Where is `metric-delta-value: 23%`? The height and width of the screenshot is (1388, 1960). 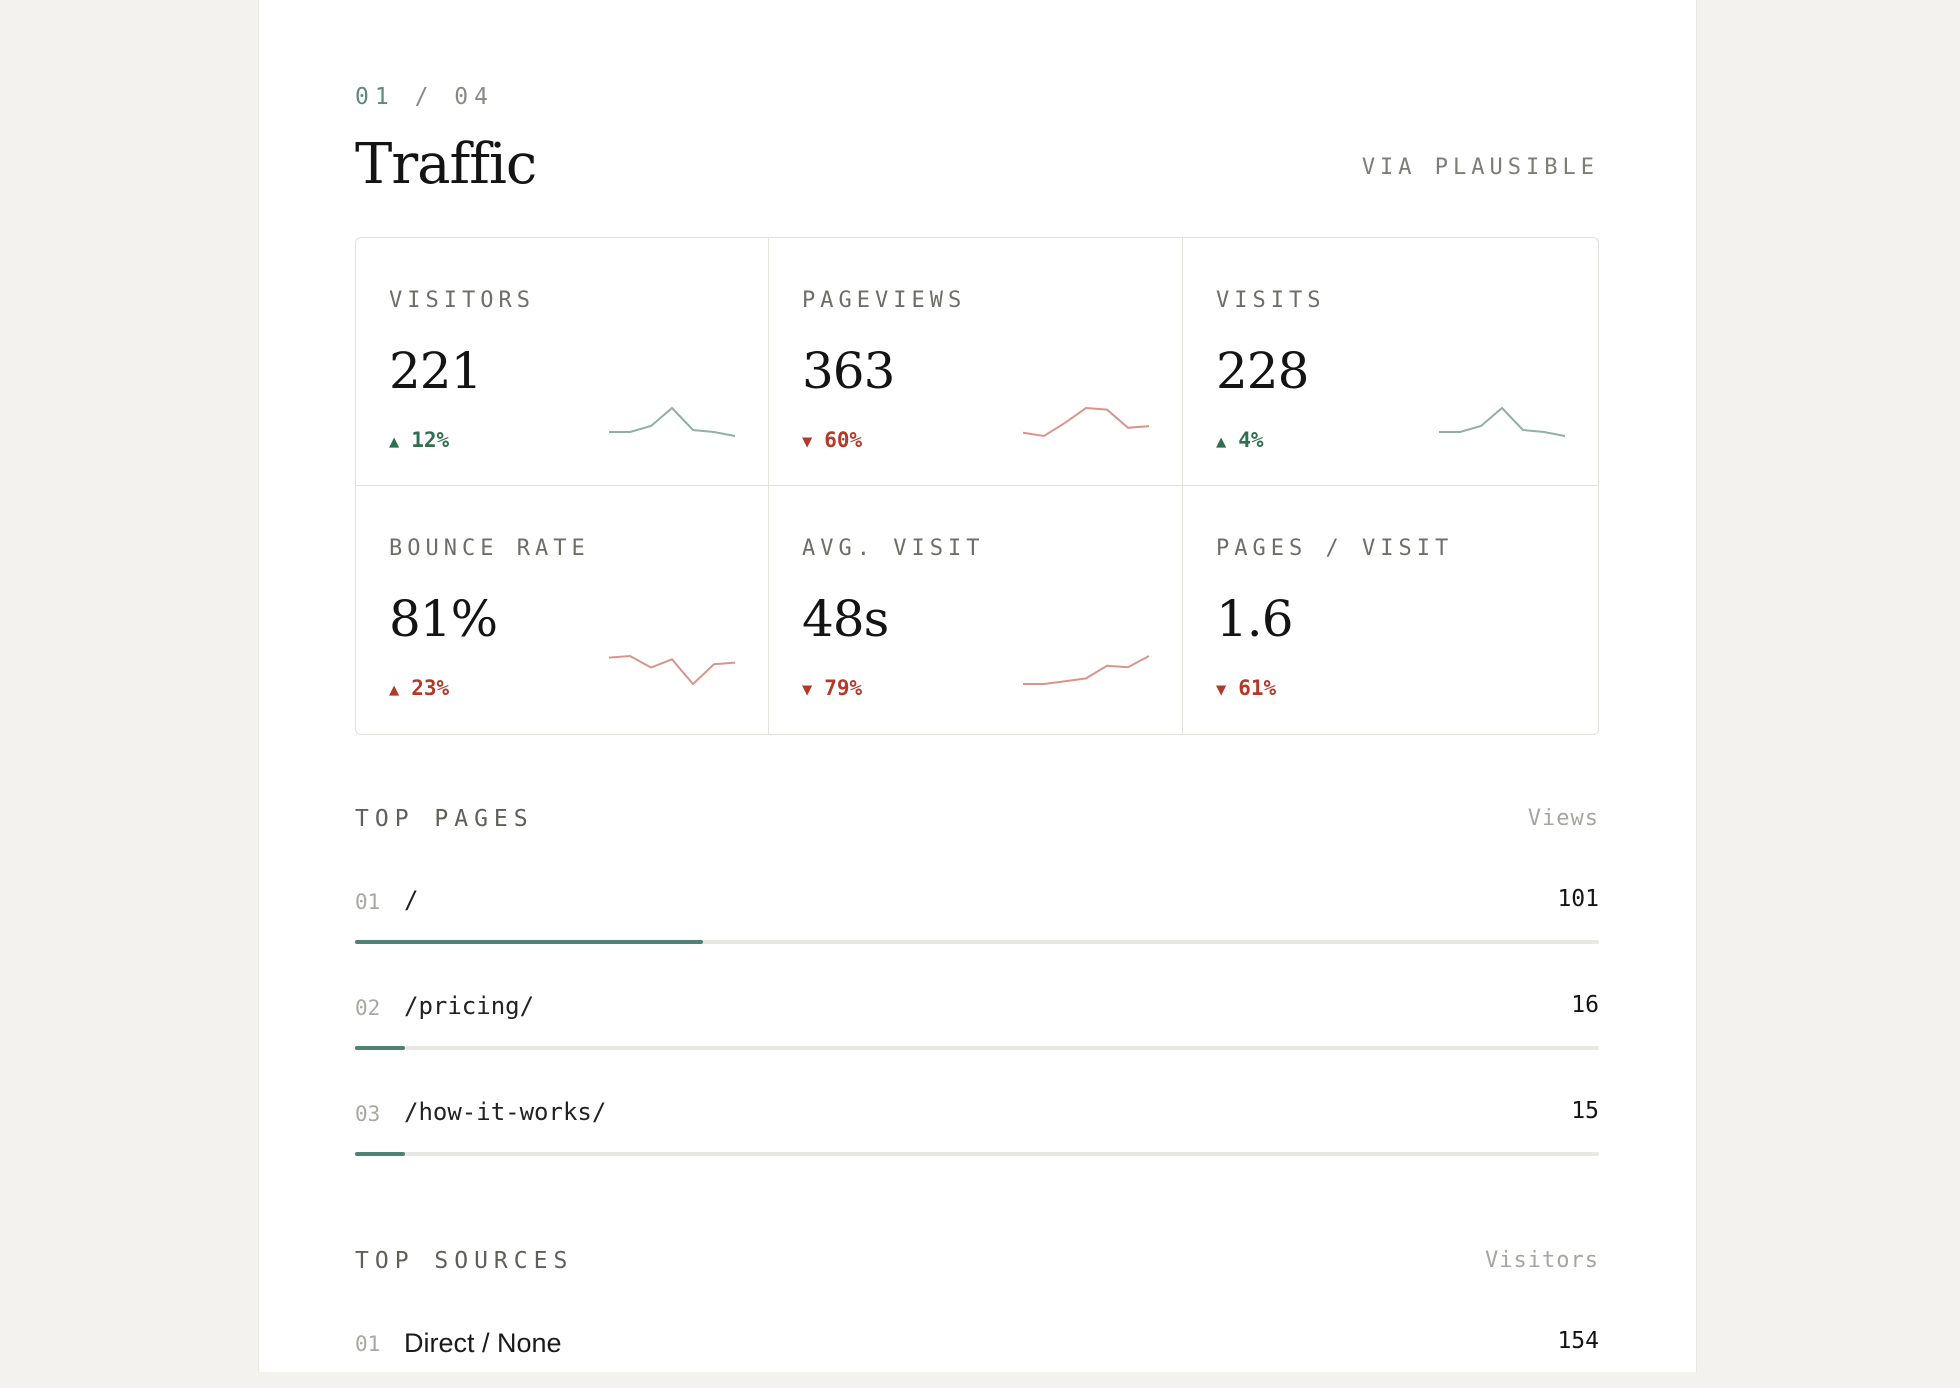 metric-delta-value: 23% is located at coordinates (430, 688).